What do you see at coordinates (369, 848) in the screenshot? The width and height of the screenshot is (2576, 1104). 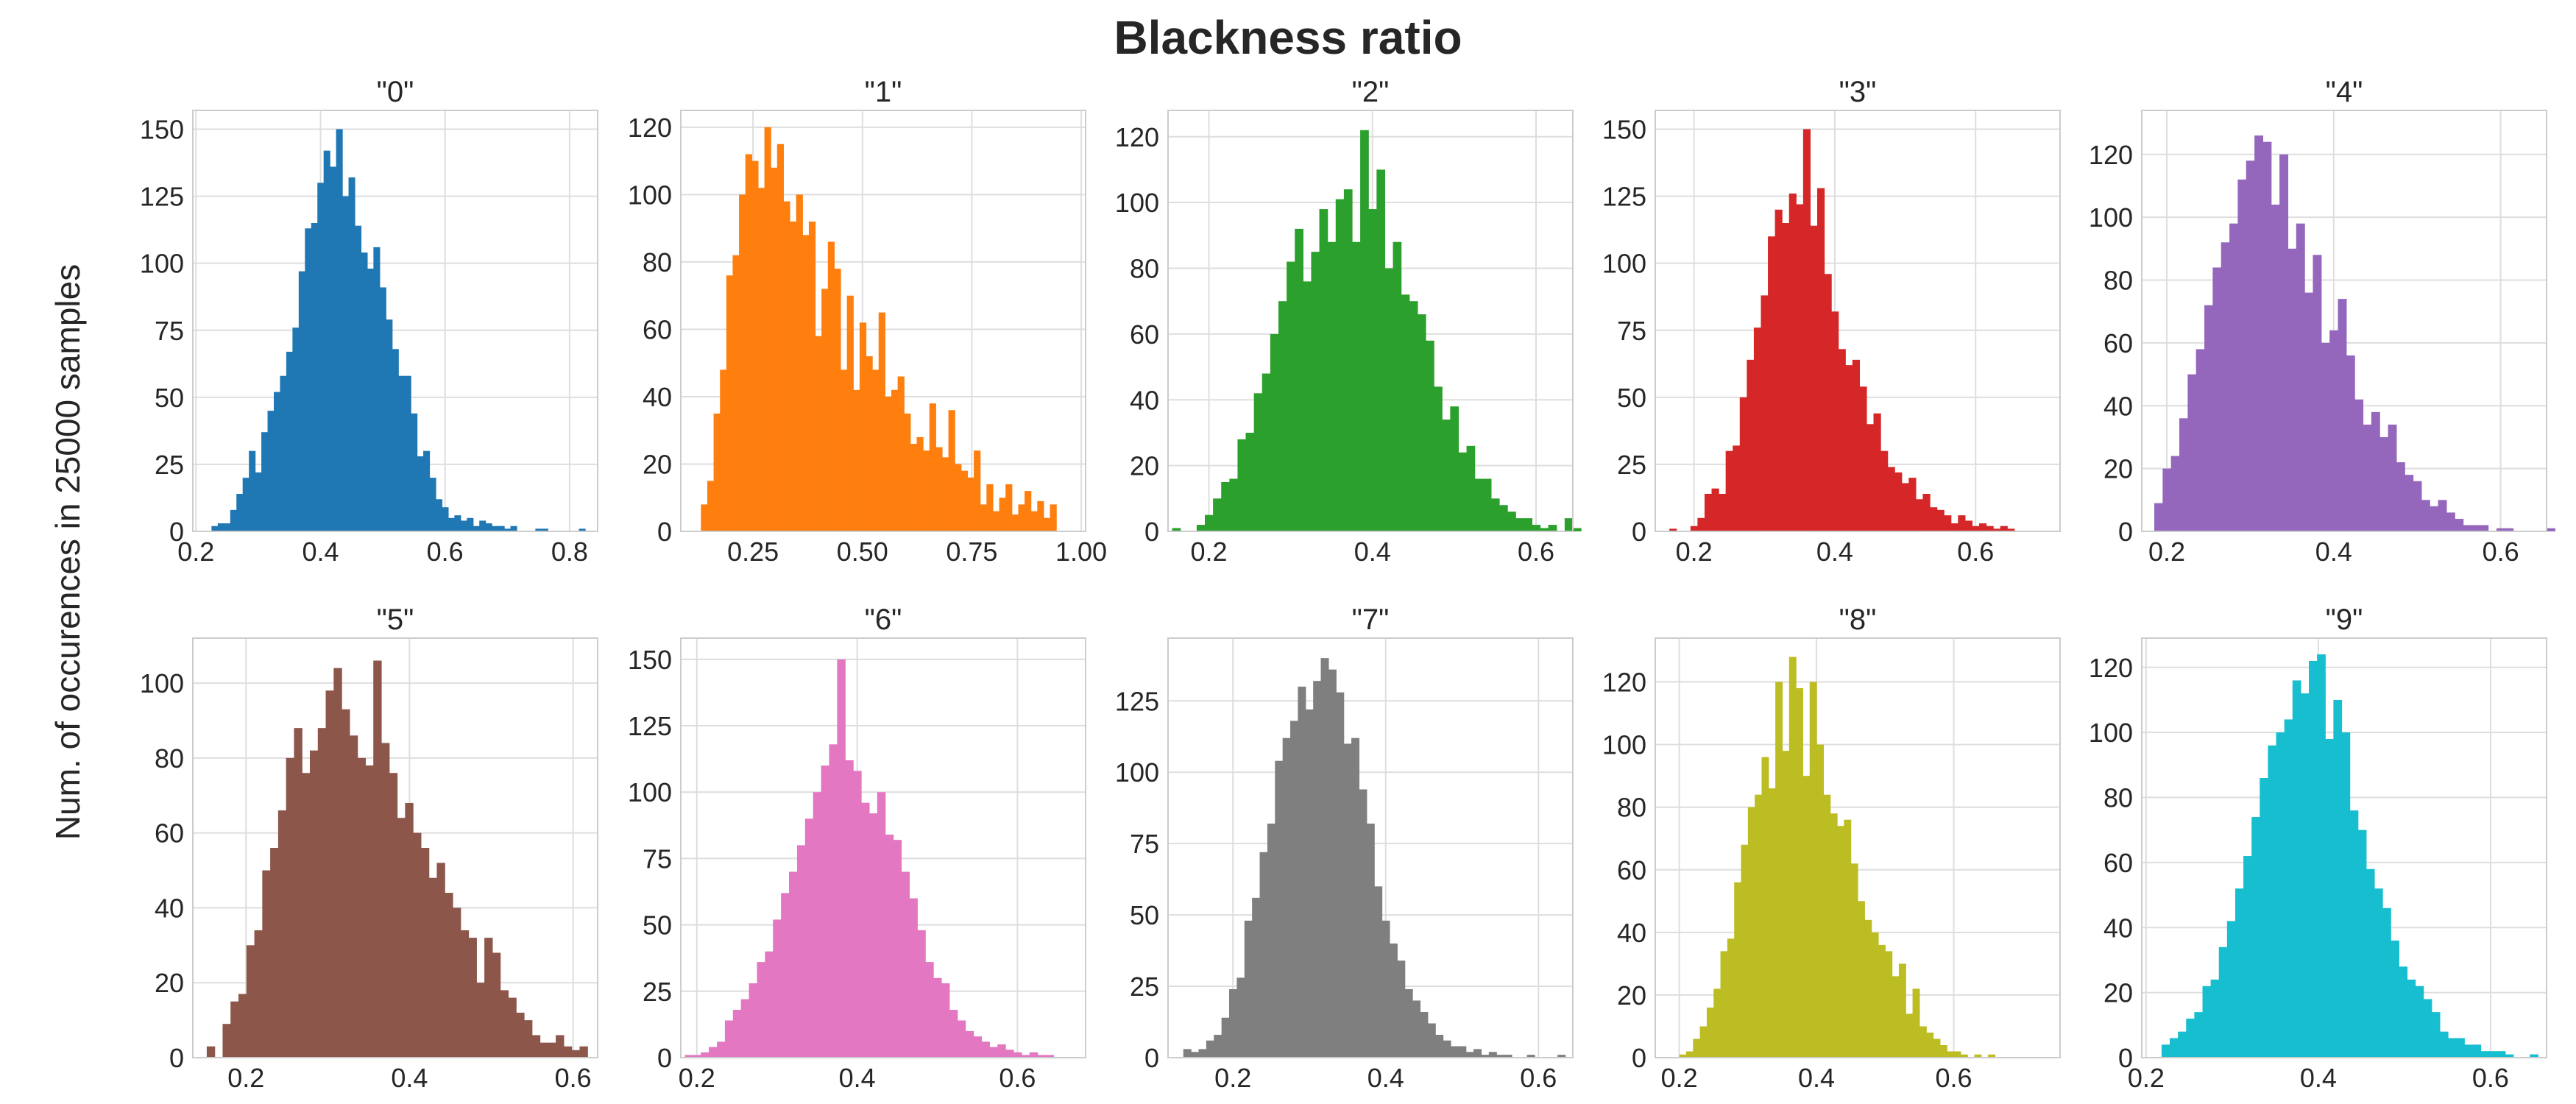 I see `subplot-5: 0 20 40 60 80 100 0.2 0.4 0.6 "5"` at bounding box center [369, 848].